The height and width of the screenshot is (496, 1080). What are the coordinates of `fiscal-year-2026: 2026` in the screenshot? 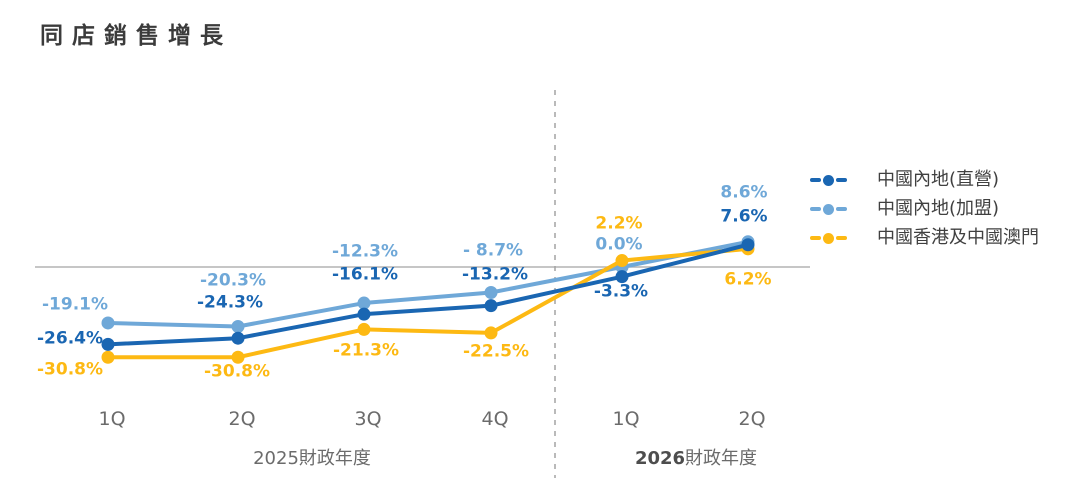 It's located at (660, 458).